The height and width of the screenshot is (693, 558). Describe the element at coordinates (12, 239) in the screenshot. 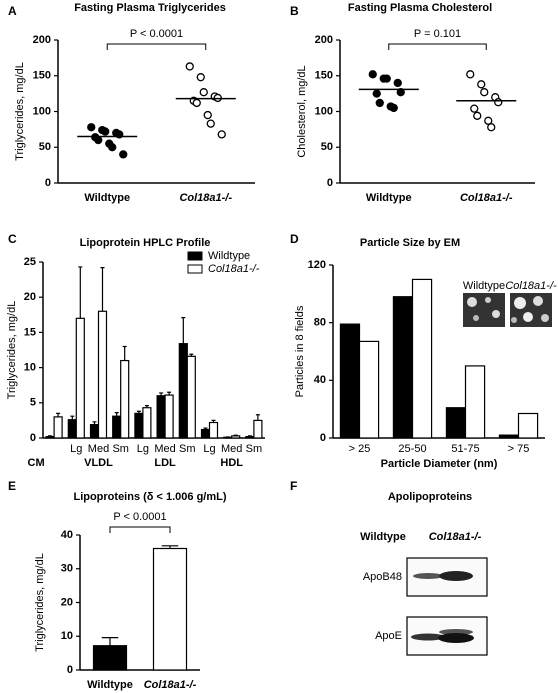

I see `panel-letter: C` at that location.